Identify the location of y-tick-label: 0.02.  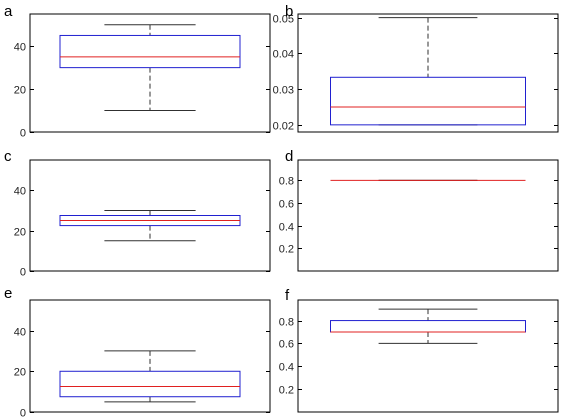
(283, 127).